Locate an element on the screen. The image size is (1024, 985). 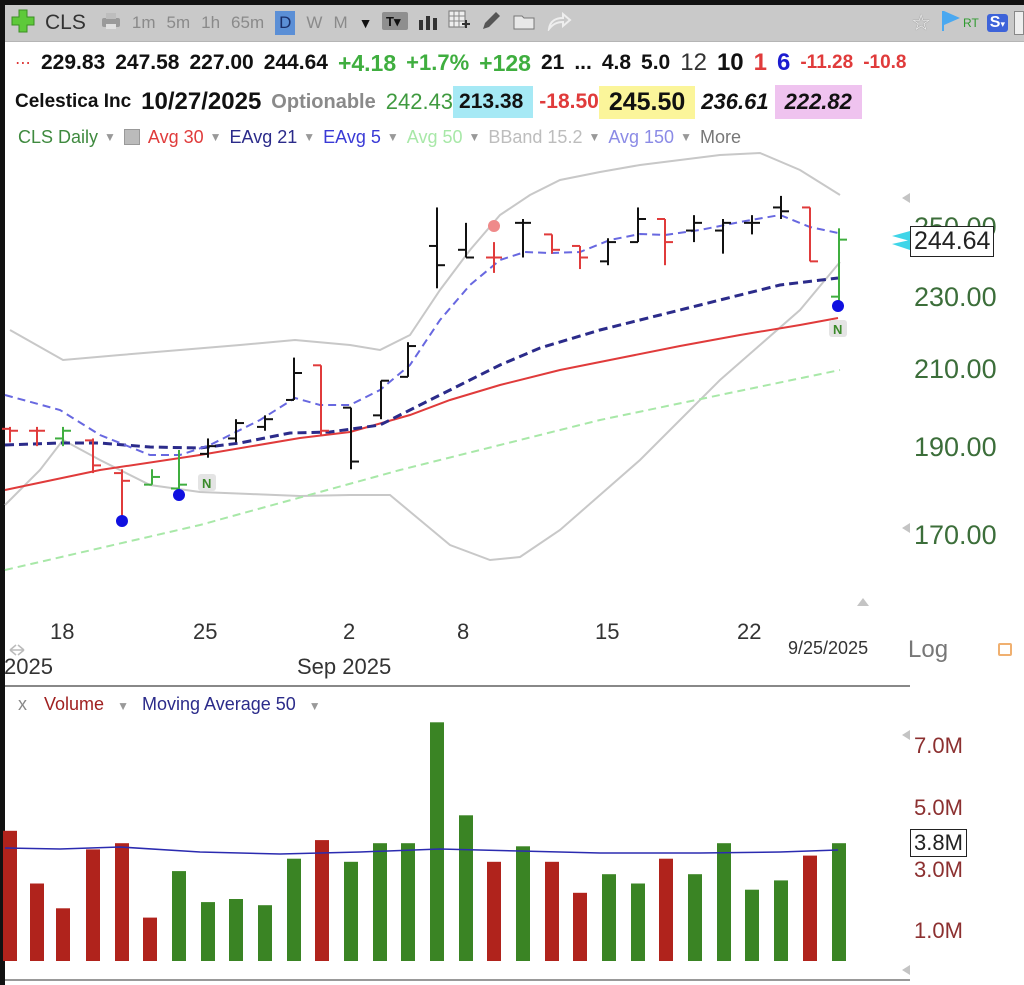
quote-value-8: 1 is located at coordinates (760, 62).